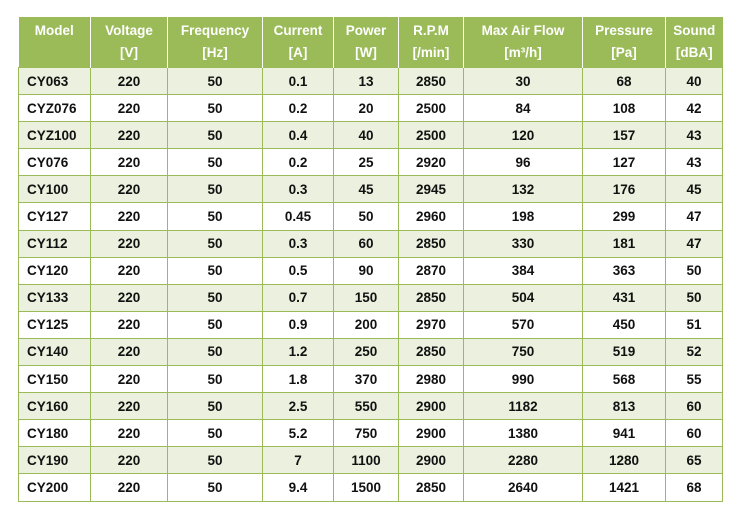 This screenshot has height=515, width=750. I want to click on column-name: Current, so click(298, 30).